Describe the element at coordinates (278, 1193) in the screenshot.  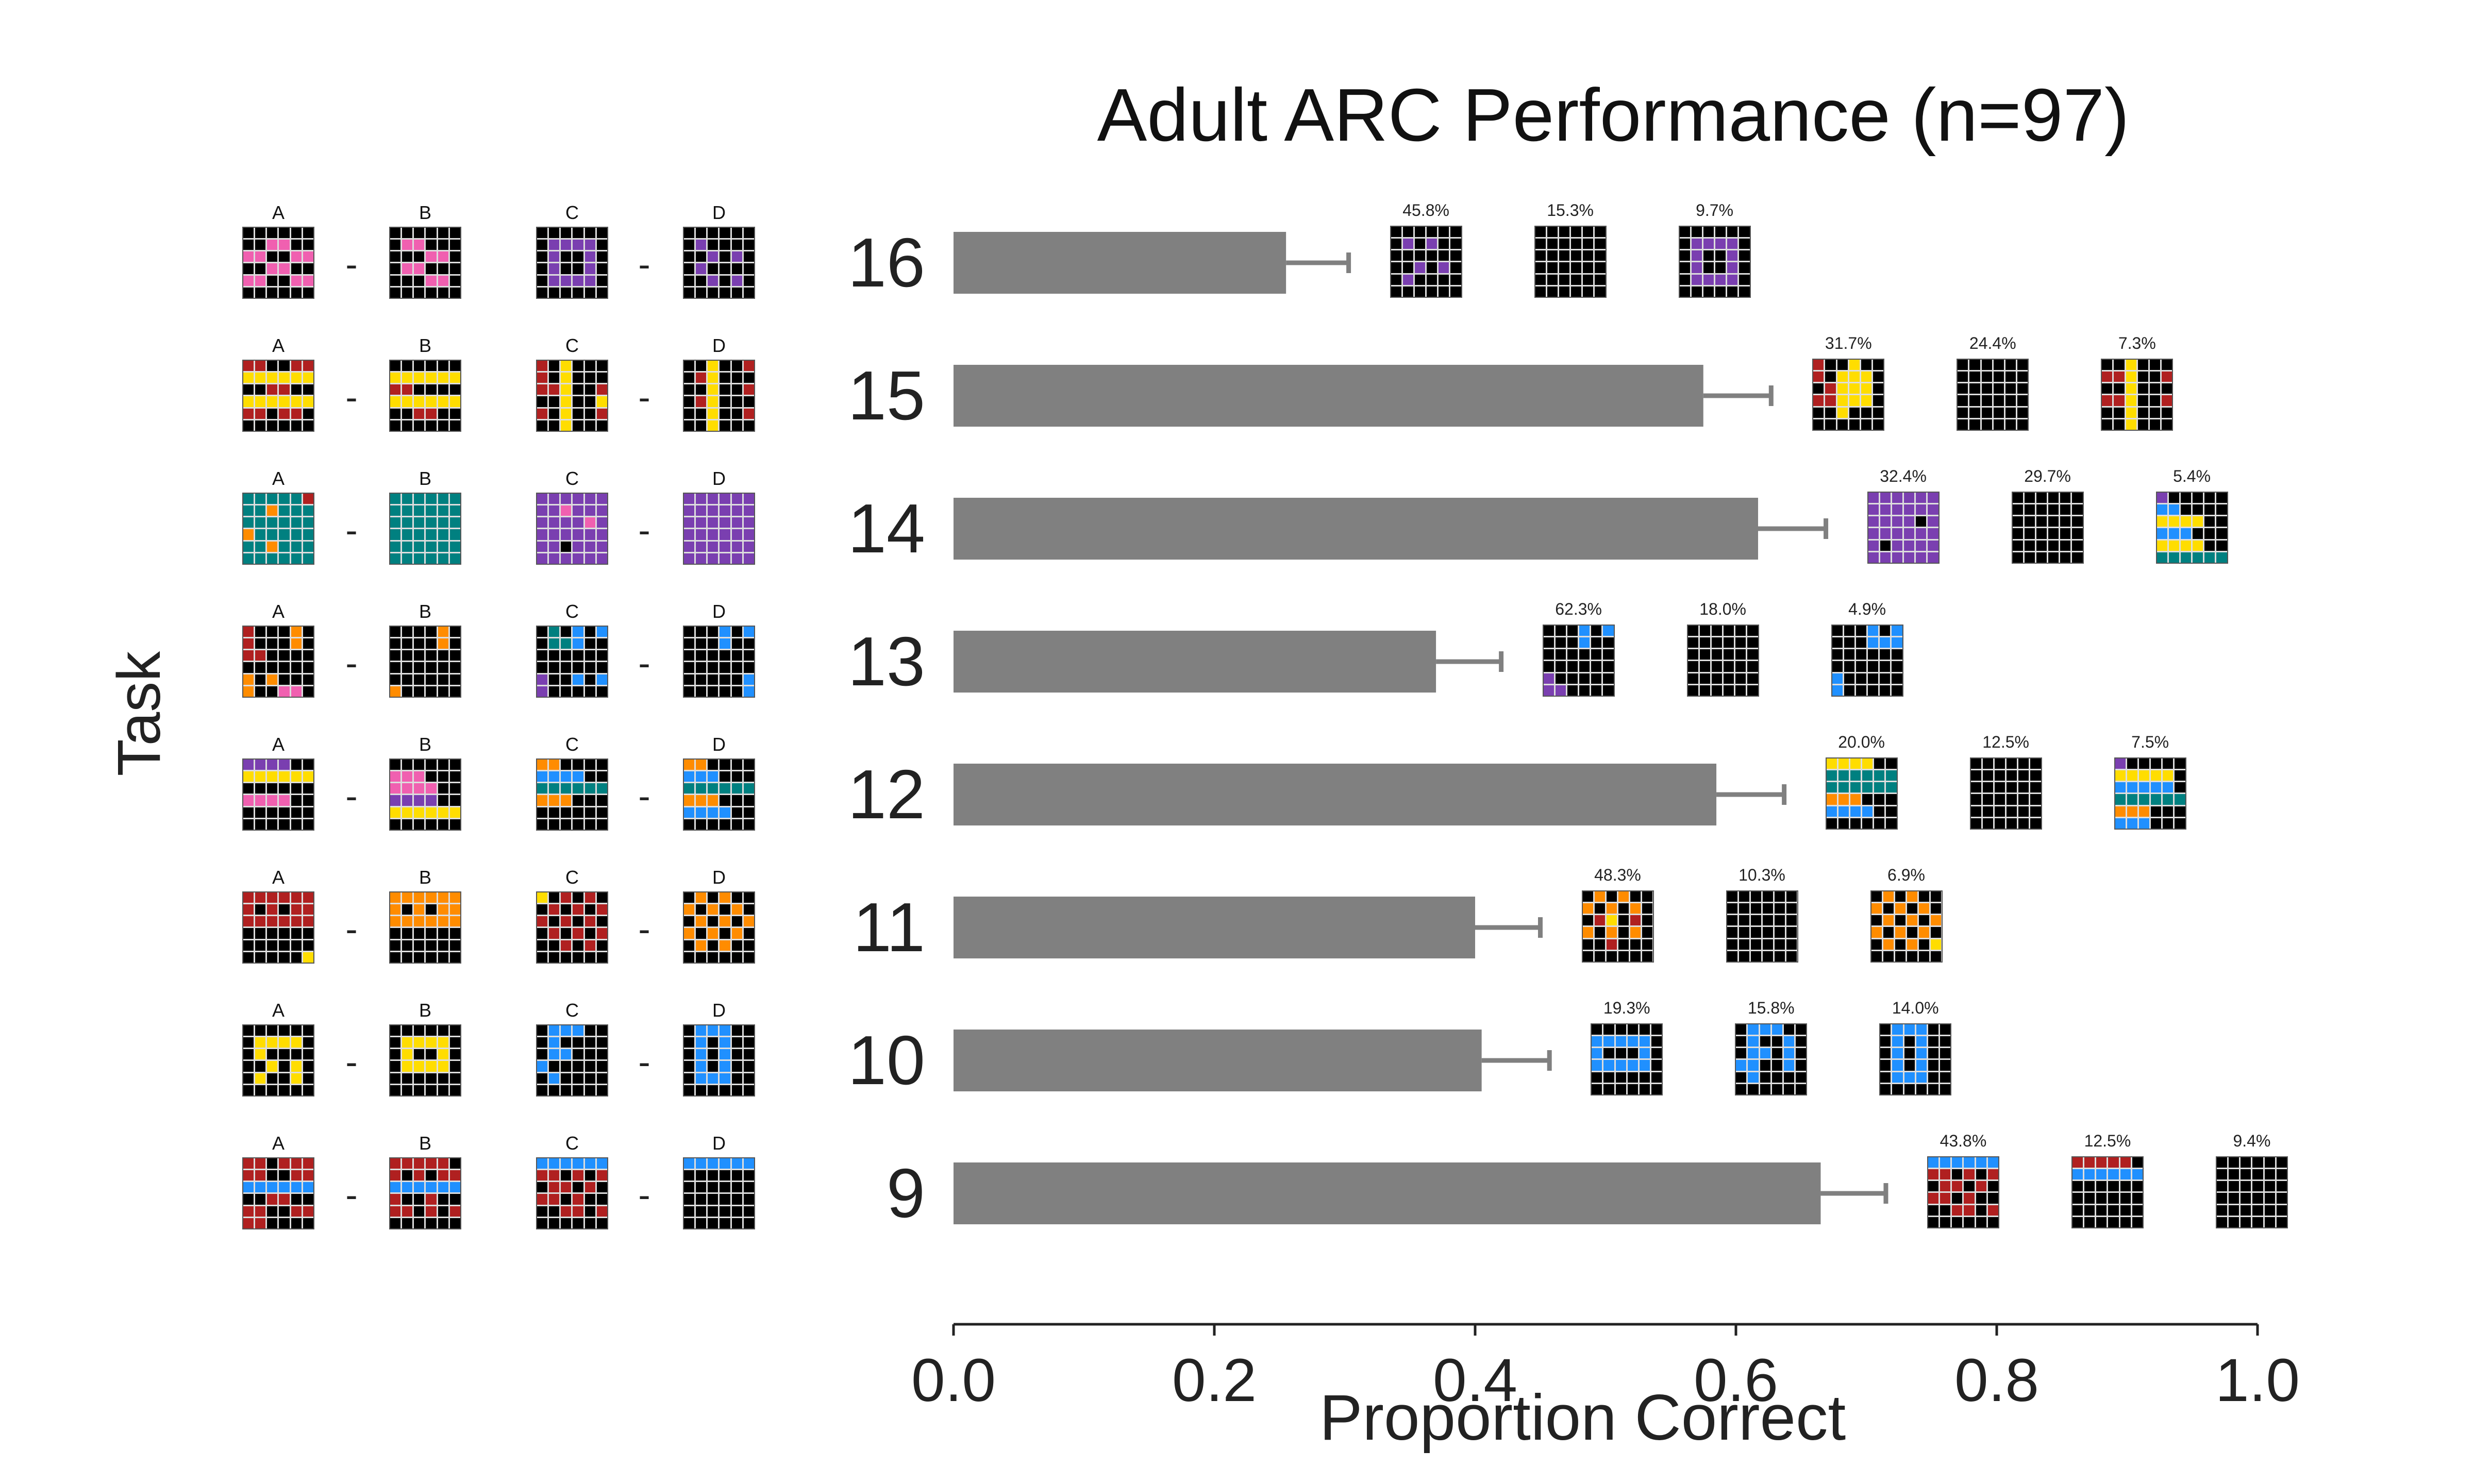
I see `task-grid-a` at that location.